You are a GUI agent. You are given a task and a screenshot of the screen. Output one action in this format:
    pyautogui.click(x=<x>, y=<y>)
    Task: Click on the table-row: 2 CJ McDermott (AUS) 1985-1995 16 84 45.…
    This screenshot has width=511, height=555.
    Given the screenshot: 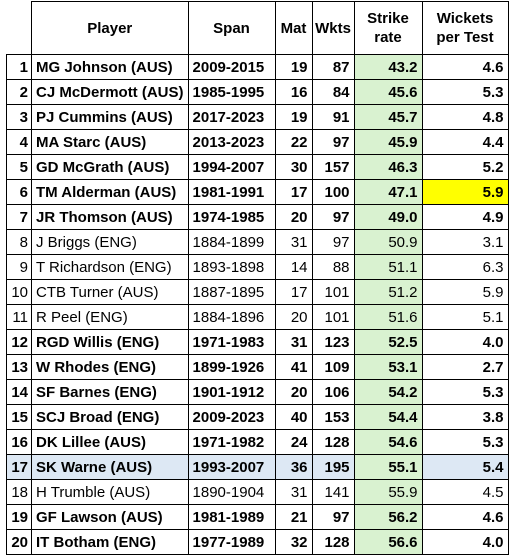 What is the action you would take?
    pyautogui.click(x=257, y=92)
    